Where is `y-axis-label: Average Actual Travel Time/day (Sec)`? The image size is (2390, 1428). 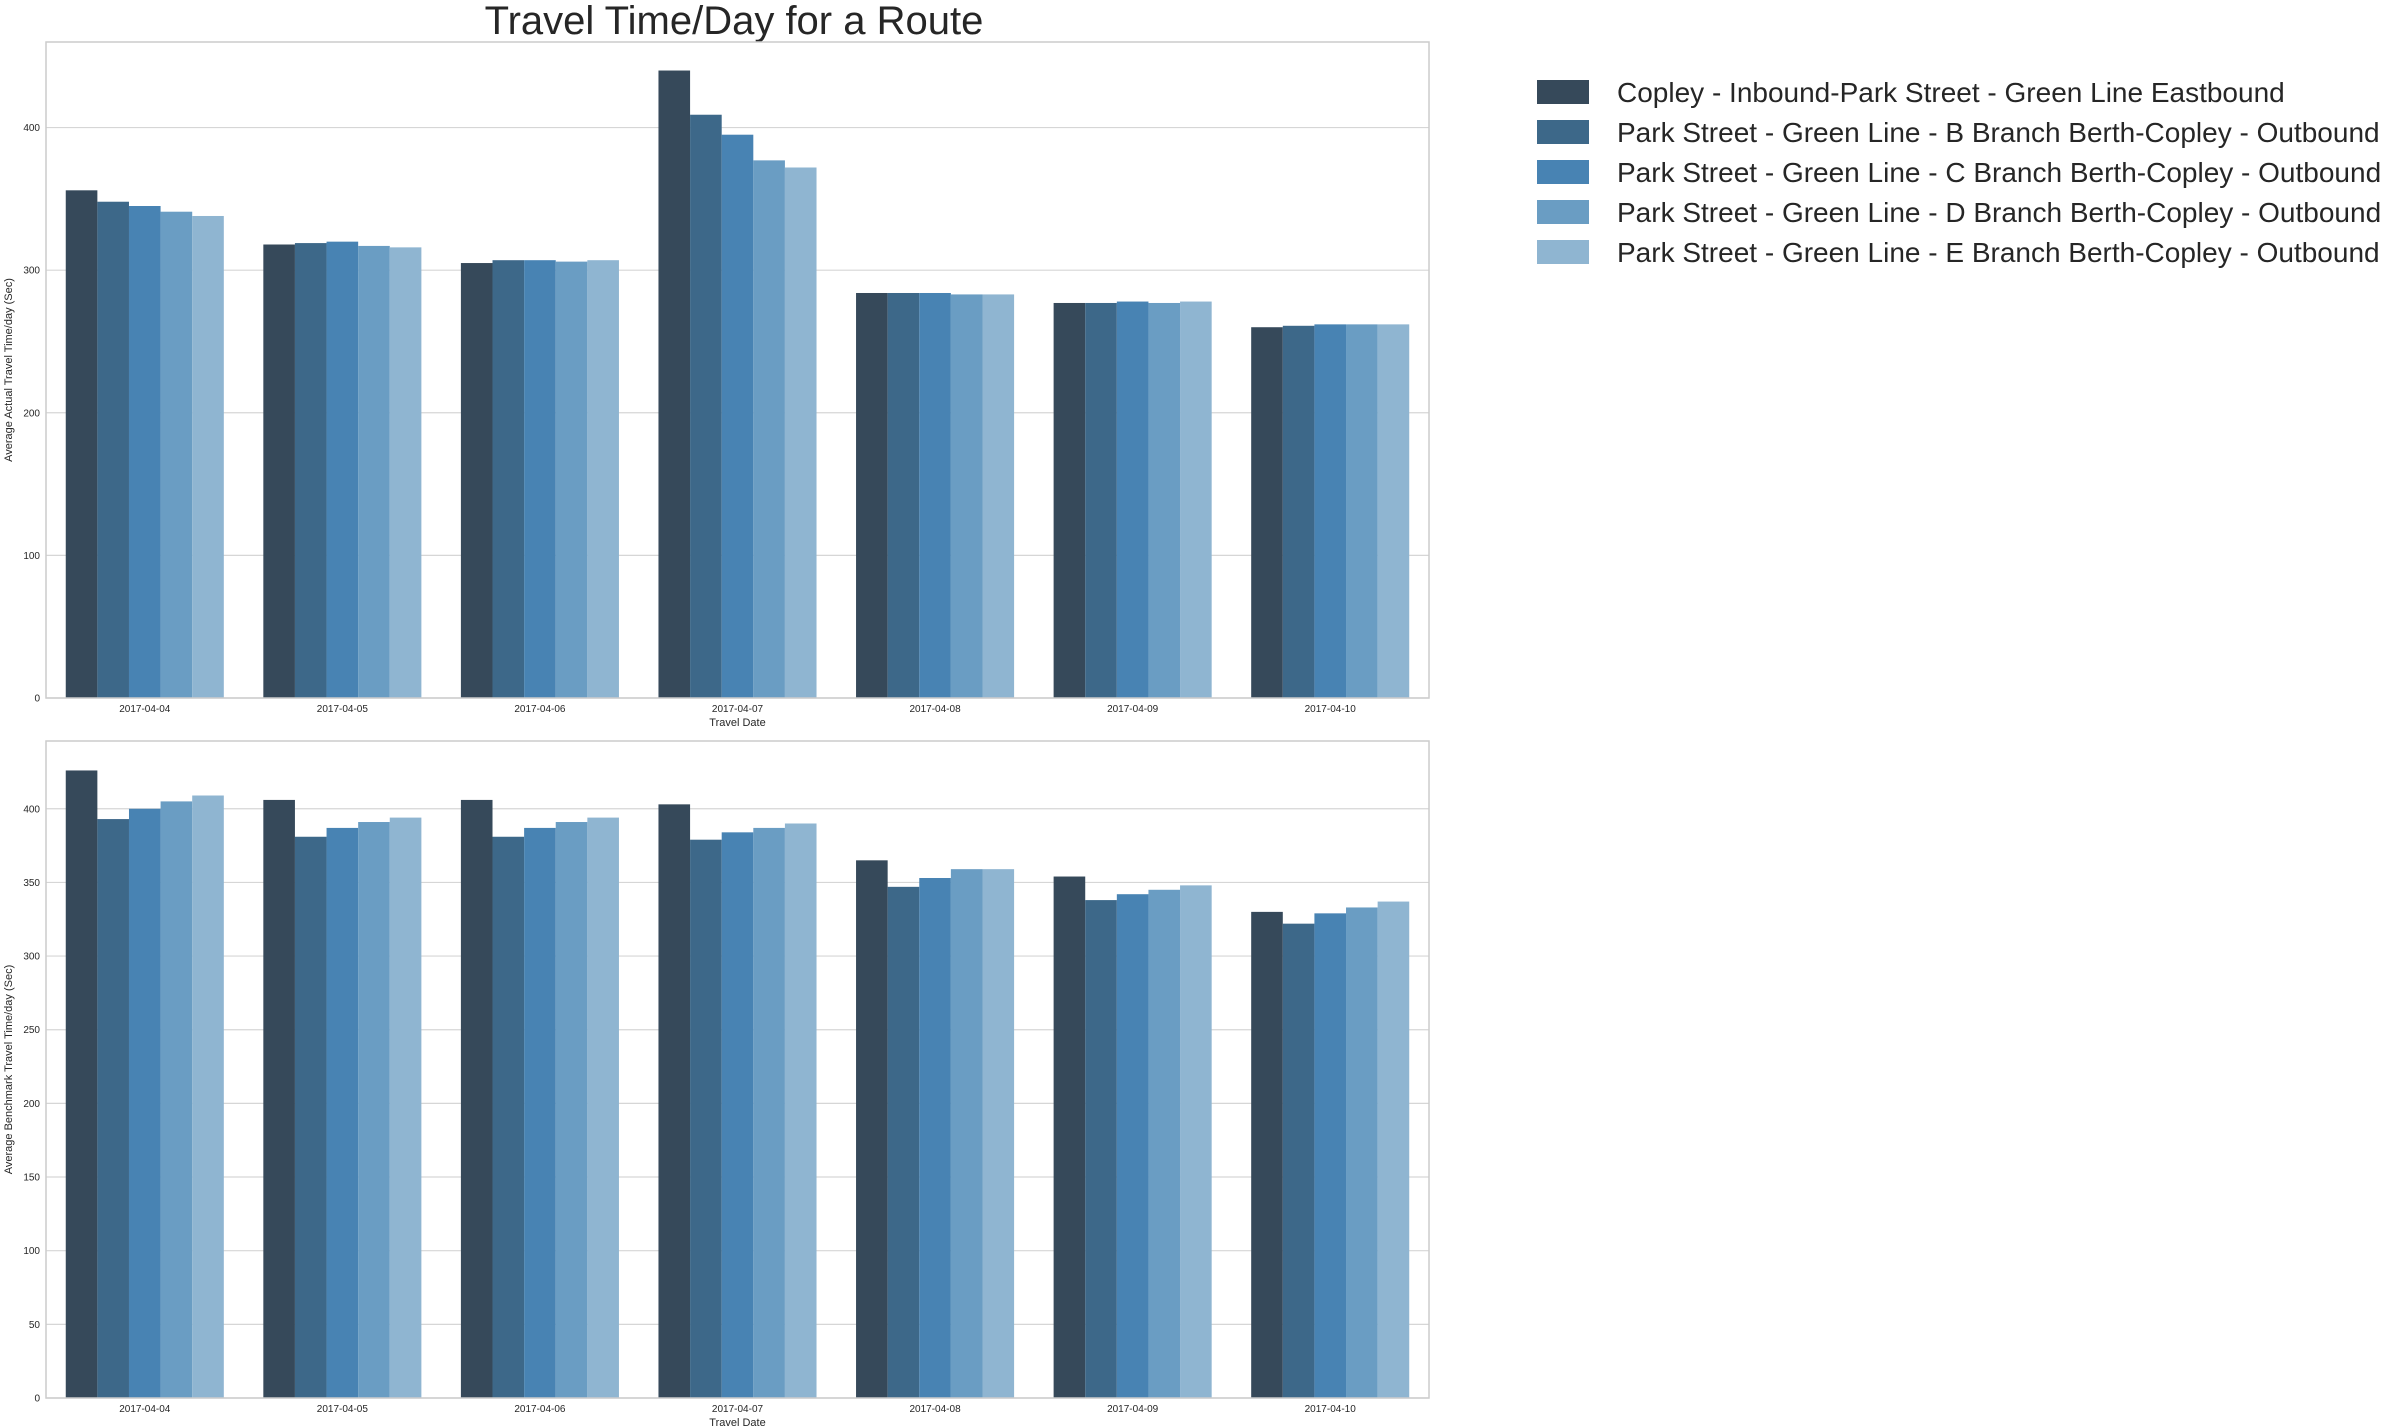 y-axis-label: Average Actual Travel Time/day (Sec) is located at coordinates (9, 370).